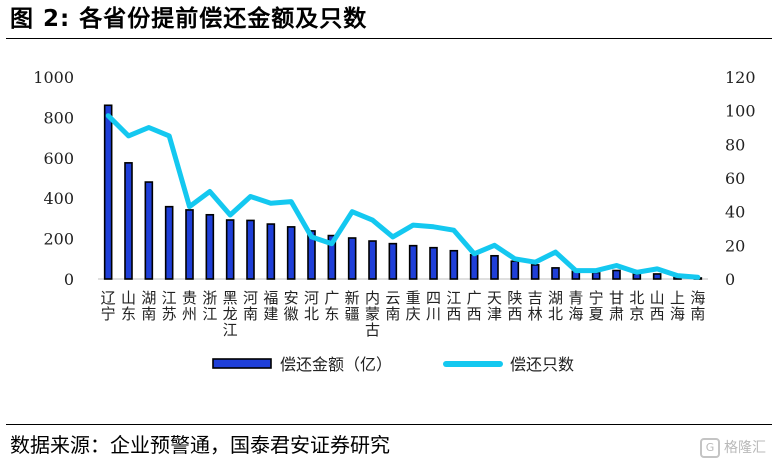 The height and width of the screenshot is (467, 778). I want to click on legend-bar-label: 偿还金额（亿）, so click(336, 364).